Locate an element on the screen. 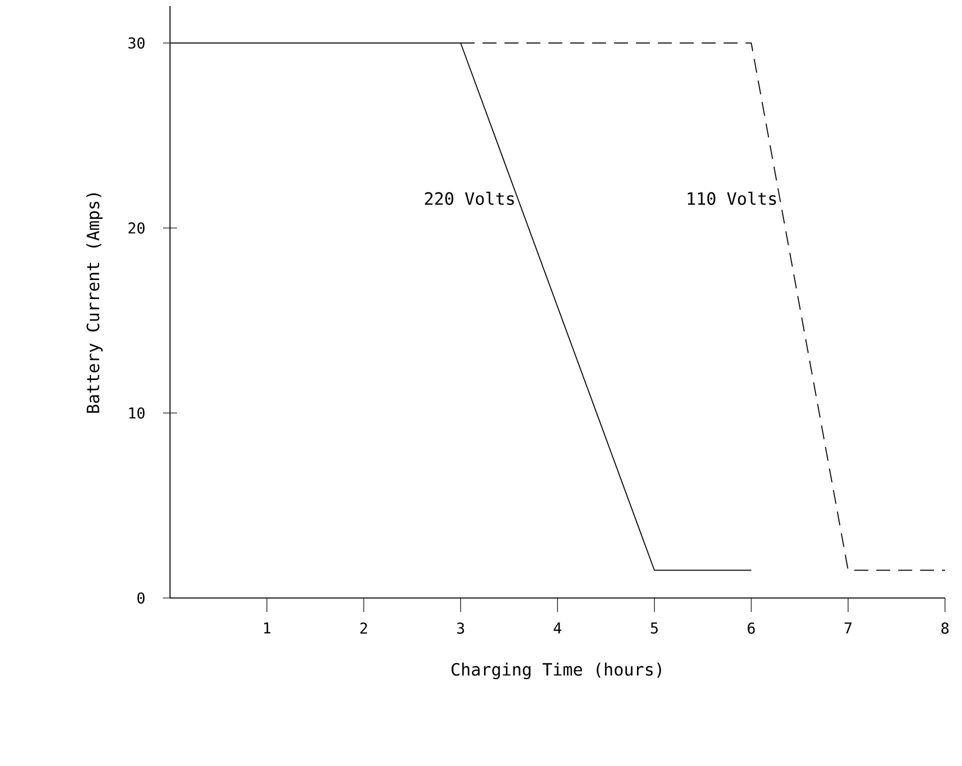  y-tick-label: 10 is located at coordinates (136, 413).